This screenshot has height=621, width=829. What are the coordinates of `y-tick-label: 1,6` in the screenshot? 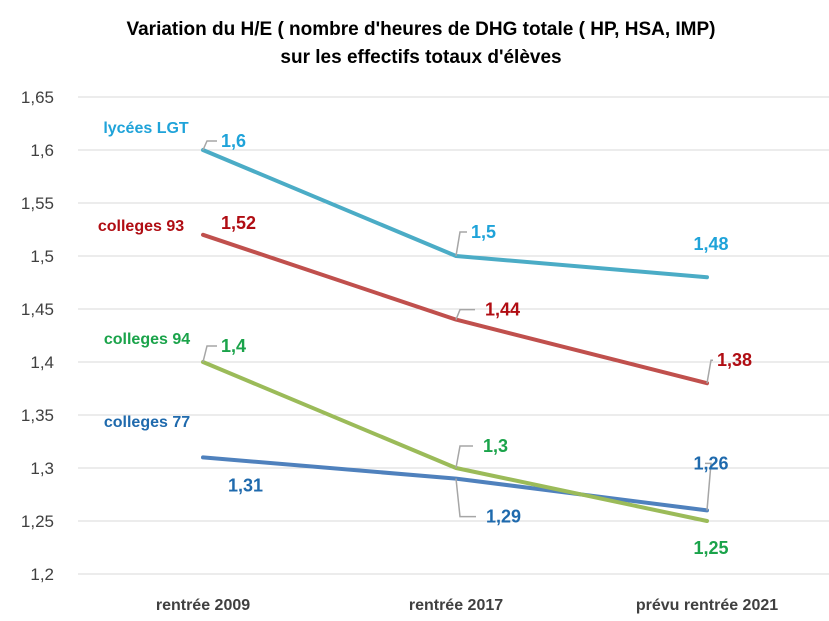 It's located at (42, 150).